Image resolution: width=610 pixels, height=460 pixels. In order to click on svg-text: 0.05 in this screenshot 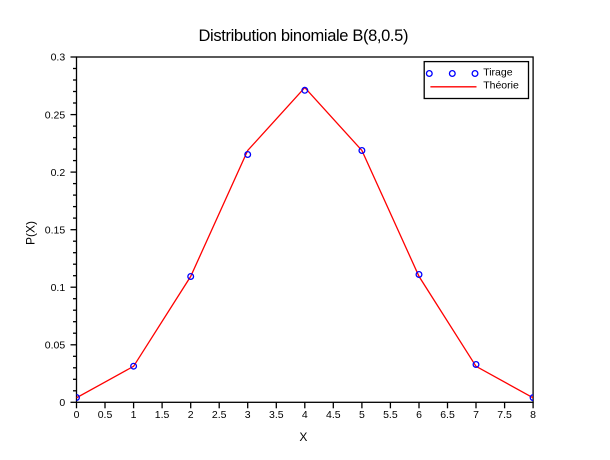, I will do `click(55, 345)`.